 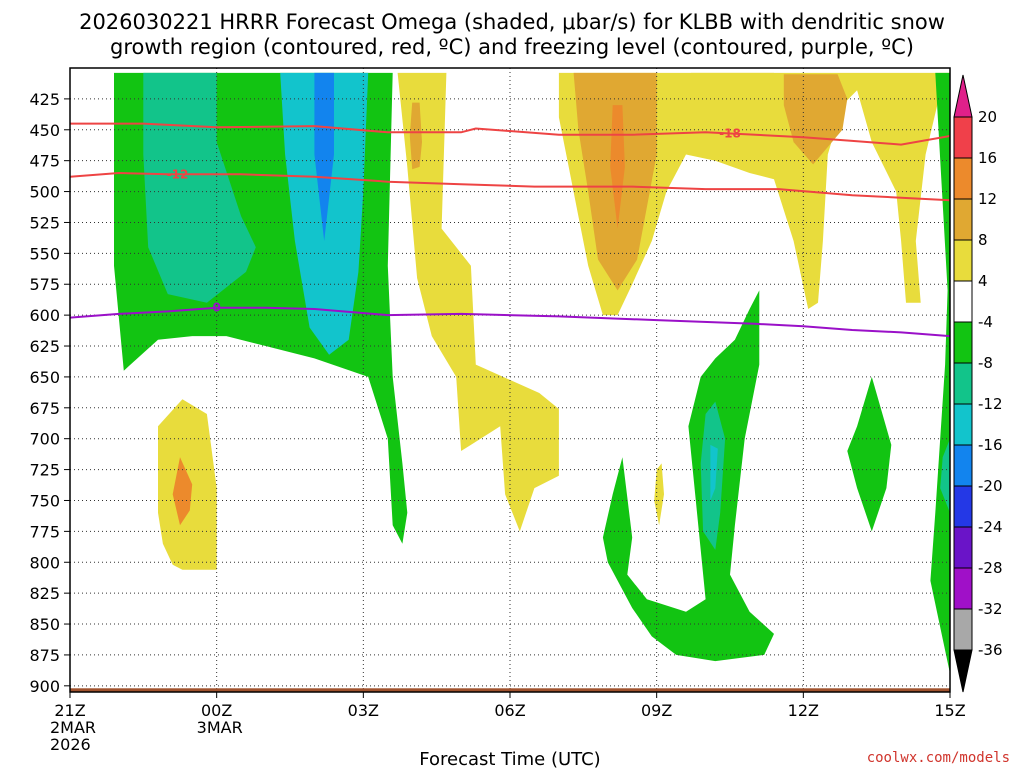 What do you see at coordinates (987, 158) in the screenshot?
I see `colorbar-tick-label: 16` at bounding box center [987, 158].